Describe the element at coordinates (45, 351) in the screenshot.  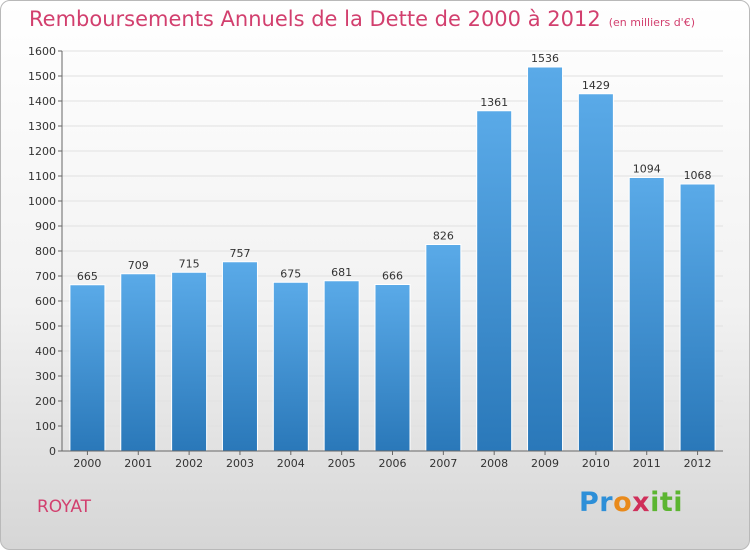
I see `y-tick-label: 400` at that location.